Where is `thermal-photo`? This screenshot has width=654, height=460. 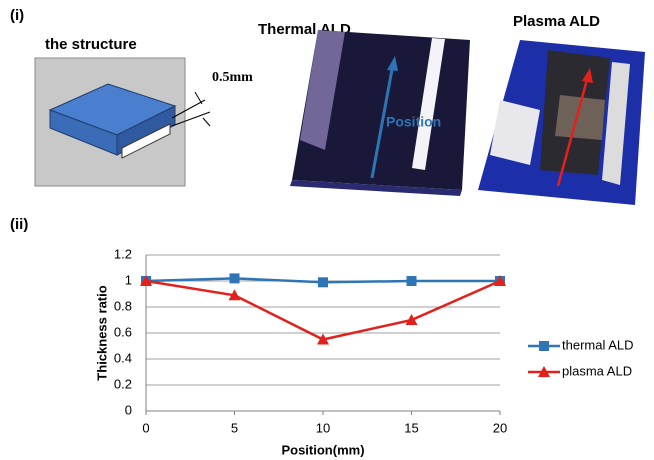 thermal-photo is located at coordinates (380, 113).